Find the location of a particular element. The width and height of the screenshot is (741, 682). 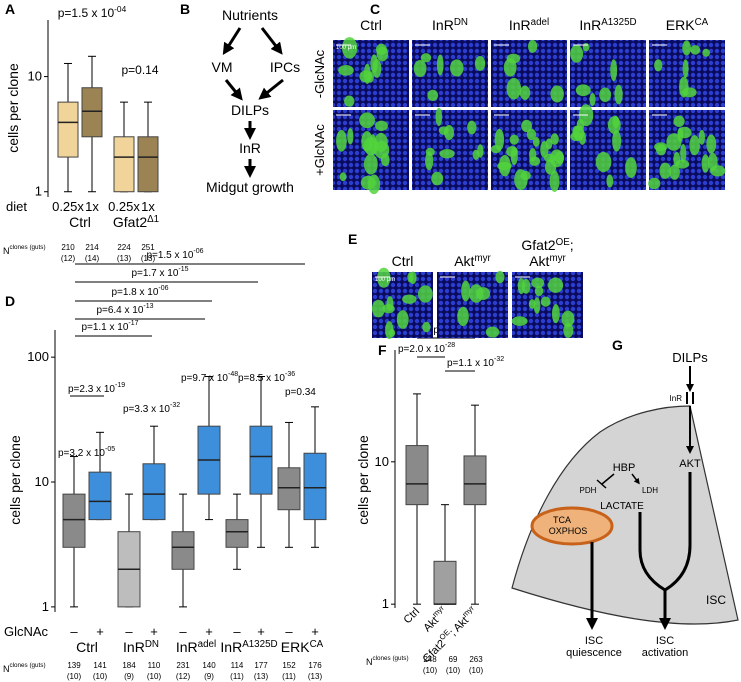

n-guts: (10) is located at coordinates (154, 676).